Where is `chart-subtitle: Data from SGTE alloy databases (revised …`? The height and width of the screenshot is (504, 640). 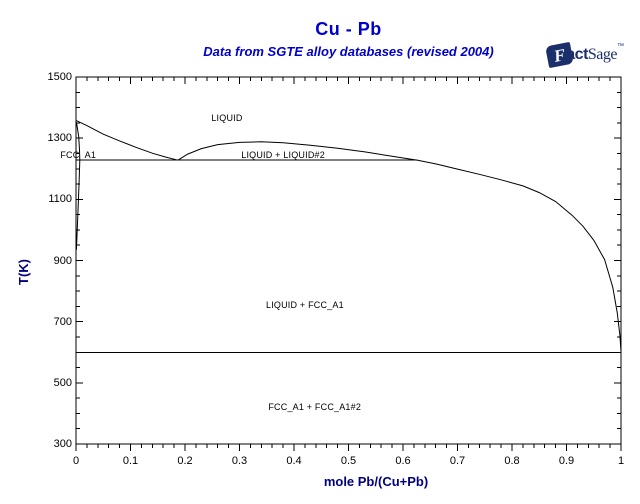 chart-subtitle: Data from SGTE alloy databases (revised … is located at coordinates (348, 51).